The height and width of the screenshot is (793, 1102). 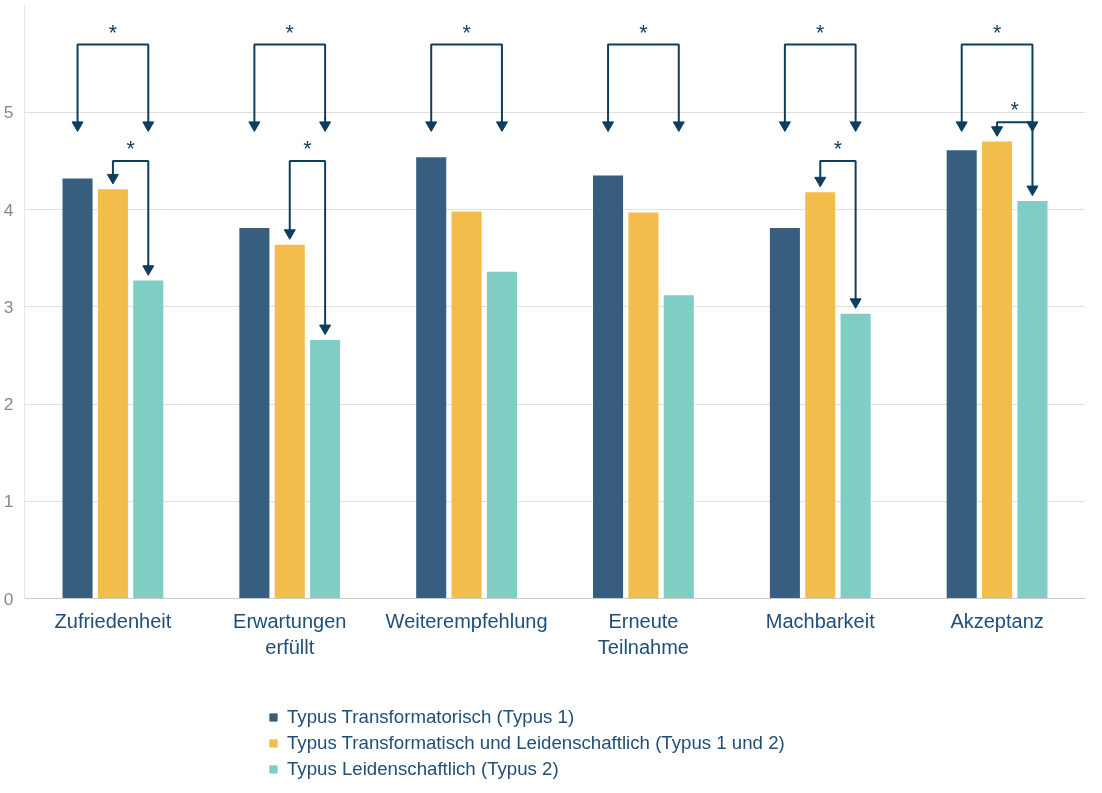 I want to click on x-tick-label: Machbarkeit, so click(x=820, y=620).